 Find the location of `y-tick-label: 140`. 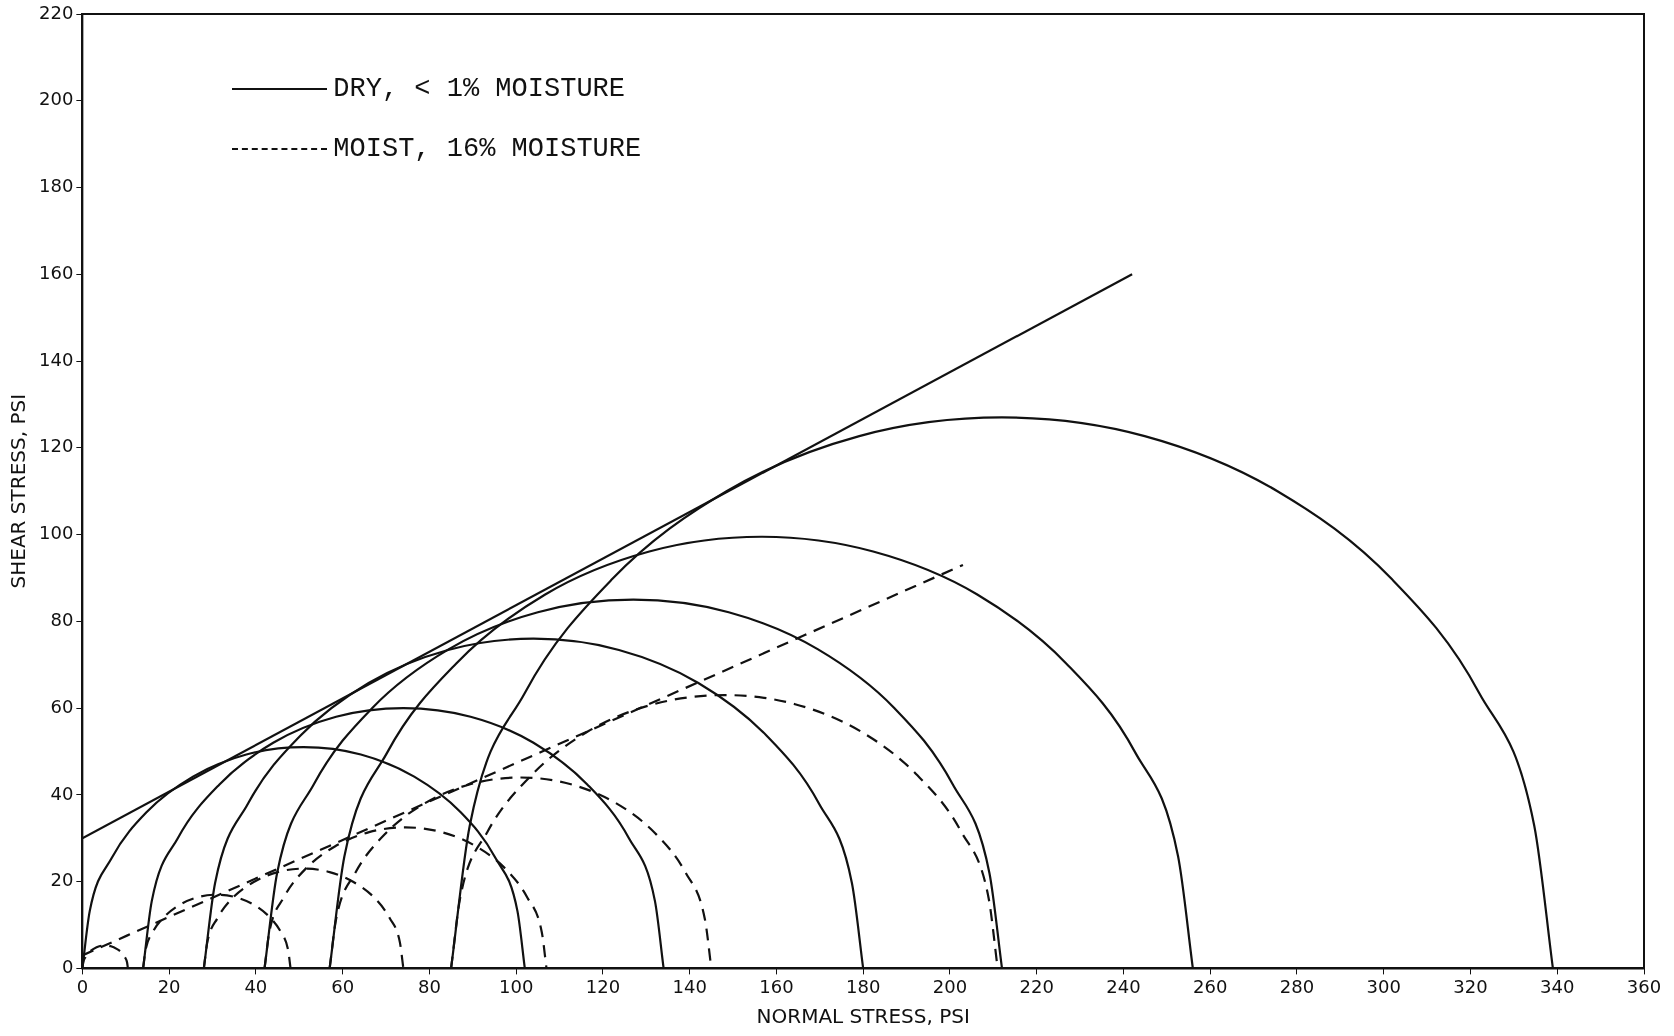

y-tick-label: 140 is located at coordinates (56, 359).